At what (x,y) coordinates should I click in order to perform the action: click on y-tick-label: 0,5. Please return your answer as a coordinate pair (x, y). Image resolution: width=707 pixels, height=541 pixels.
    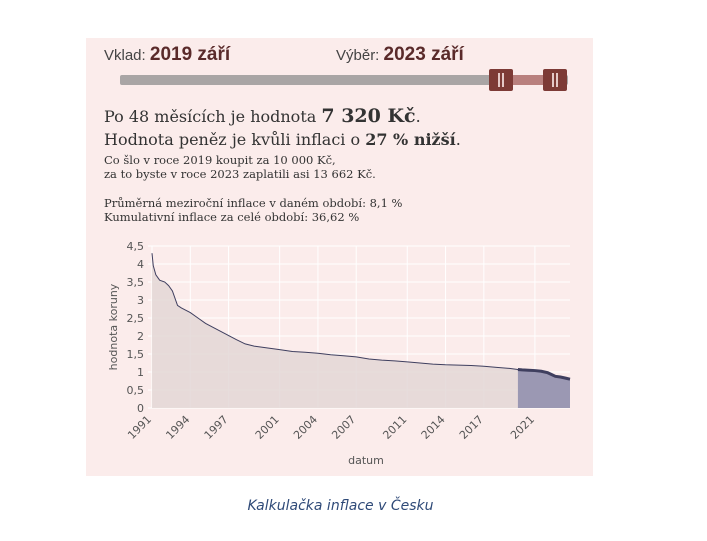
    Looking at the image, I should click on (136, 390).